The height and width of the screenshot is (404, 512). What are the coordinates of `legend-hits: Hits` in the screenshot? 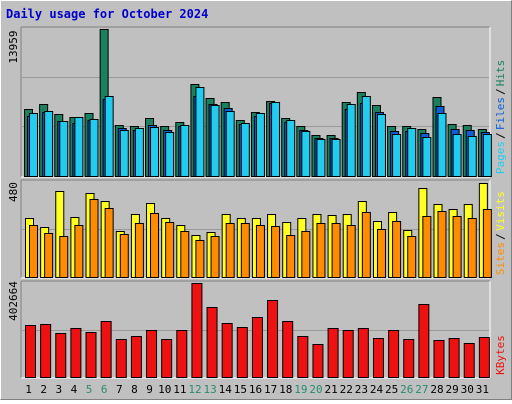 It's located at (500, 73).